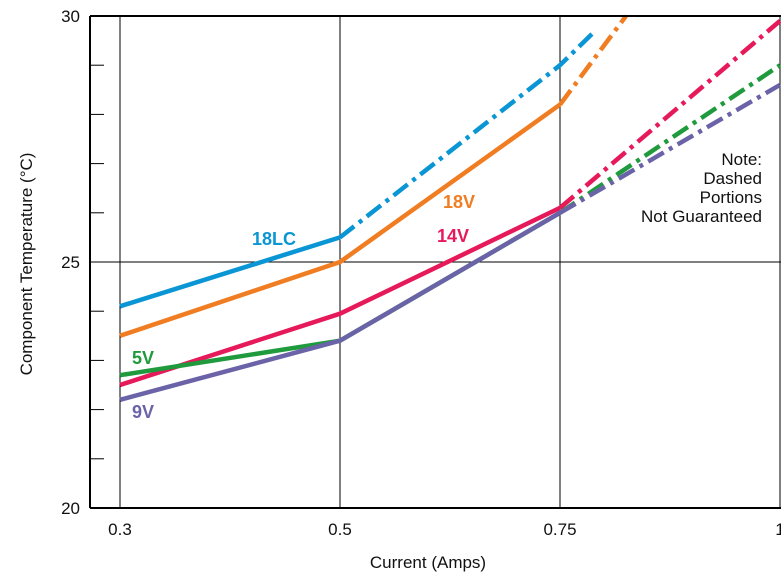 The image size is (781, 576). What do you see at coordinates (732, 178) in the screenshot?
I see `note-line: Dashed` at bounding box center [732, 178].